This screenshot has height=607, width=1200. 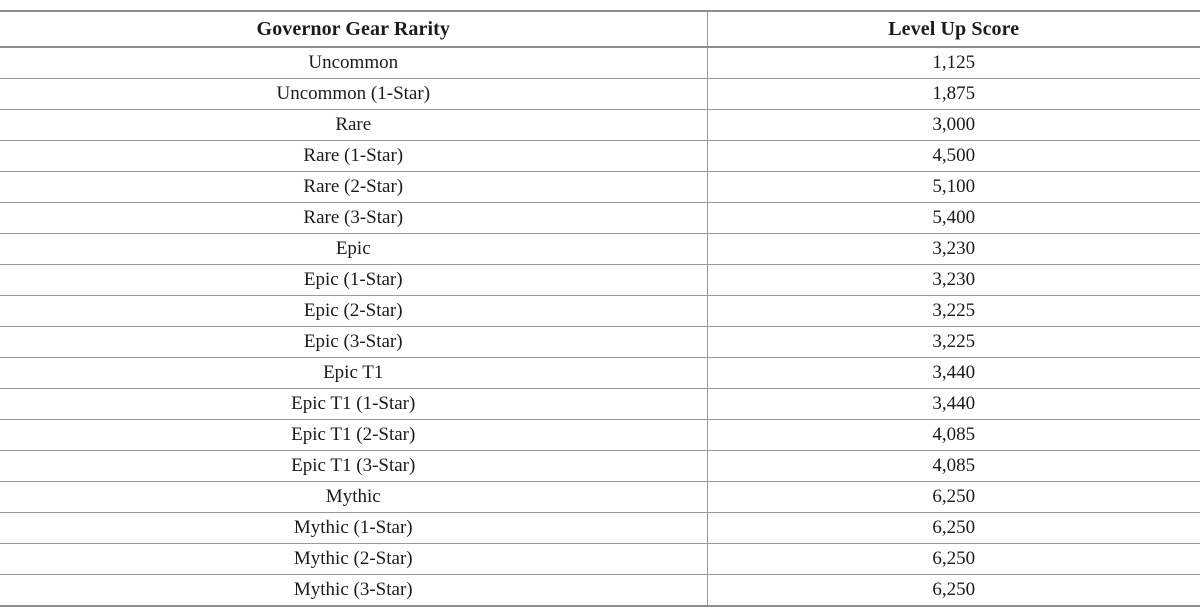 What do you see at coordinates (354, 466) in the screenshot?
I see `cell-gear-rarity: Epic T1 (3-Star)` at bounding box center [354, 466].